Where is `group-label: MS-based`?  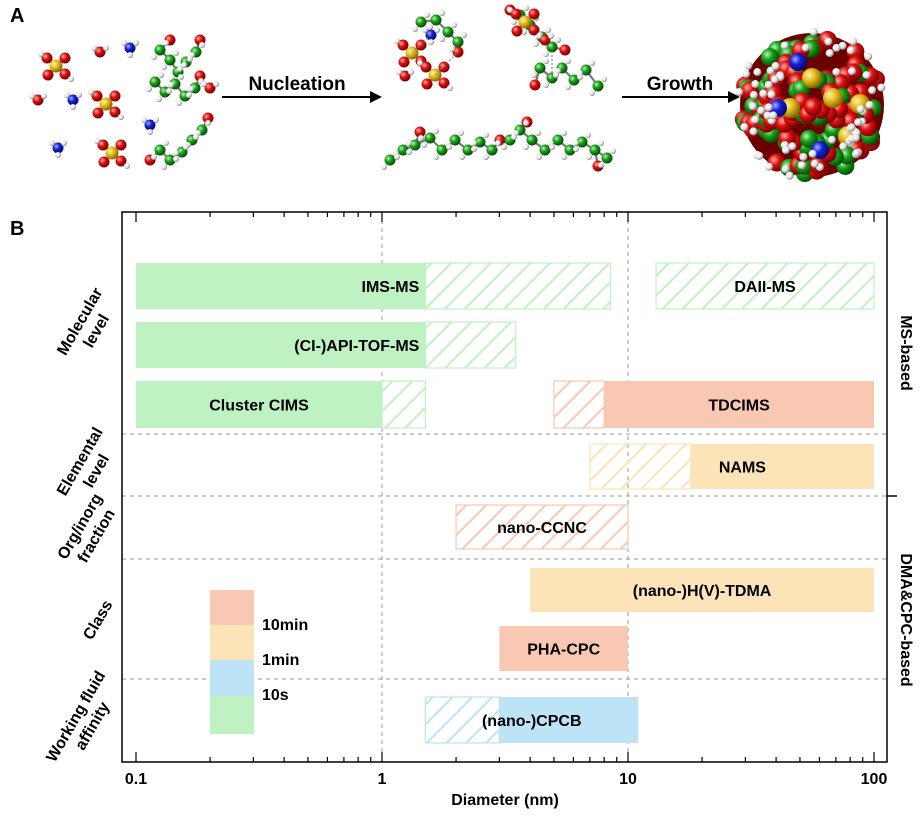 group-label: MS-based is located at coordinates (905, 353).